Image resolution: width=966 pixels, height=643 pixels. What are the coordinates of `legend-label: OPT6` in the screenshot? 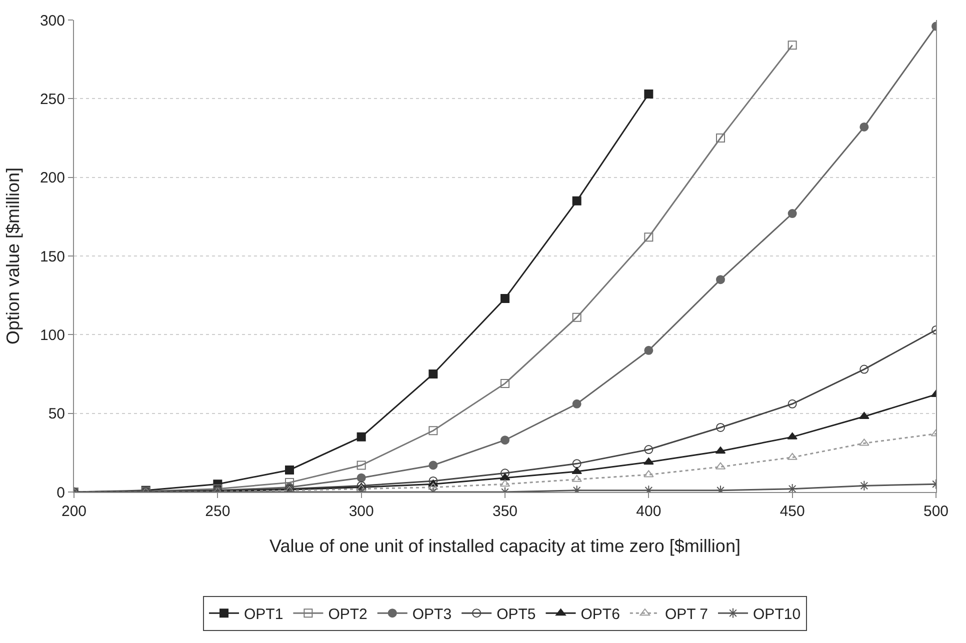 It's located at (600, 614).